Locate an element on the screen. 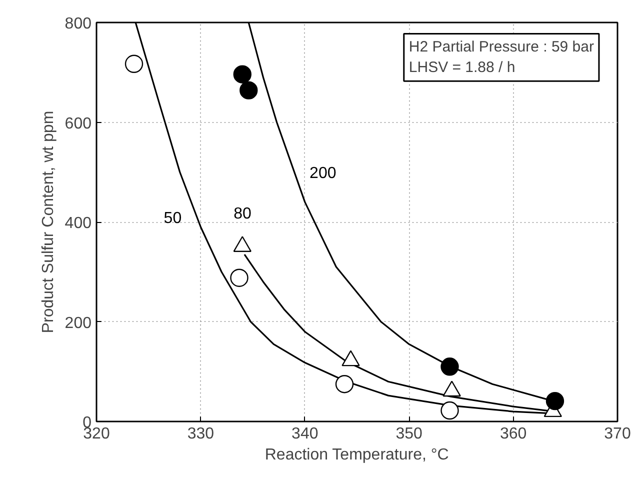 The height and width of the screenshot is (481, 634). text: 80 is located at coordinates (243, 213).